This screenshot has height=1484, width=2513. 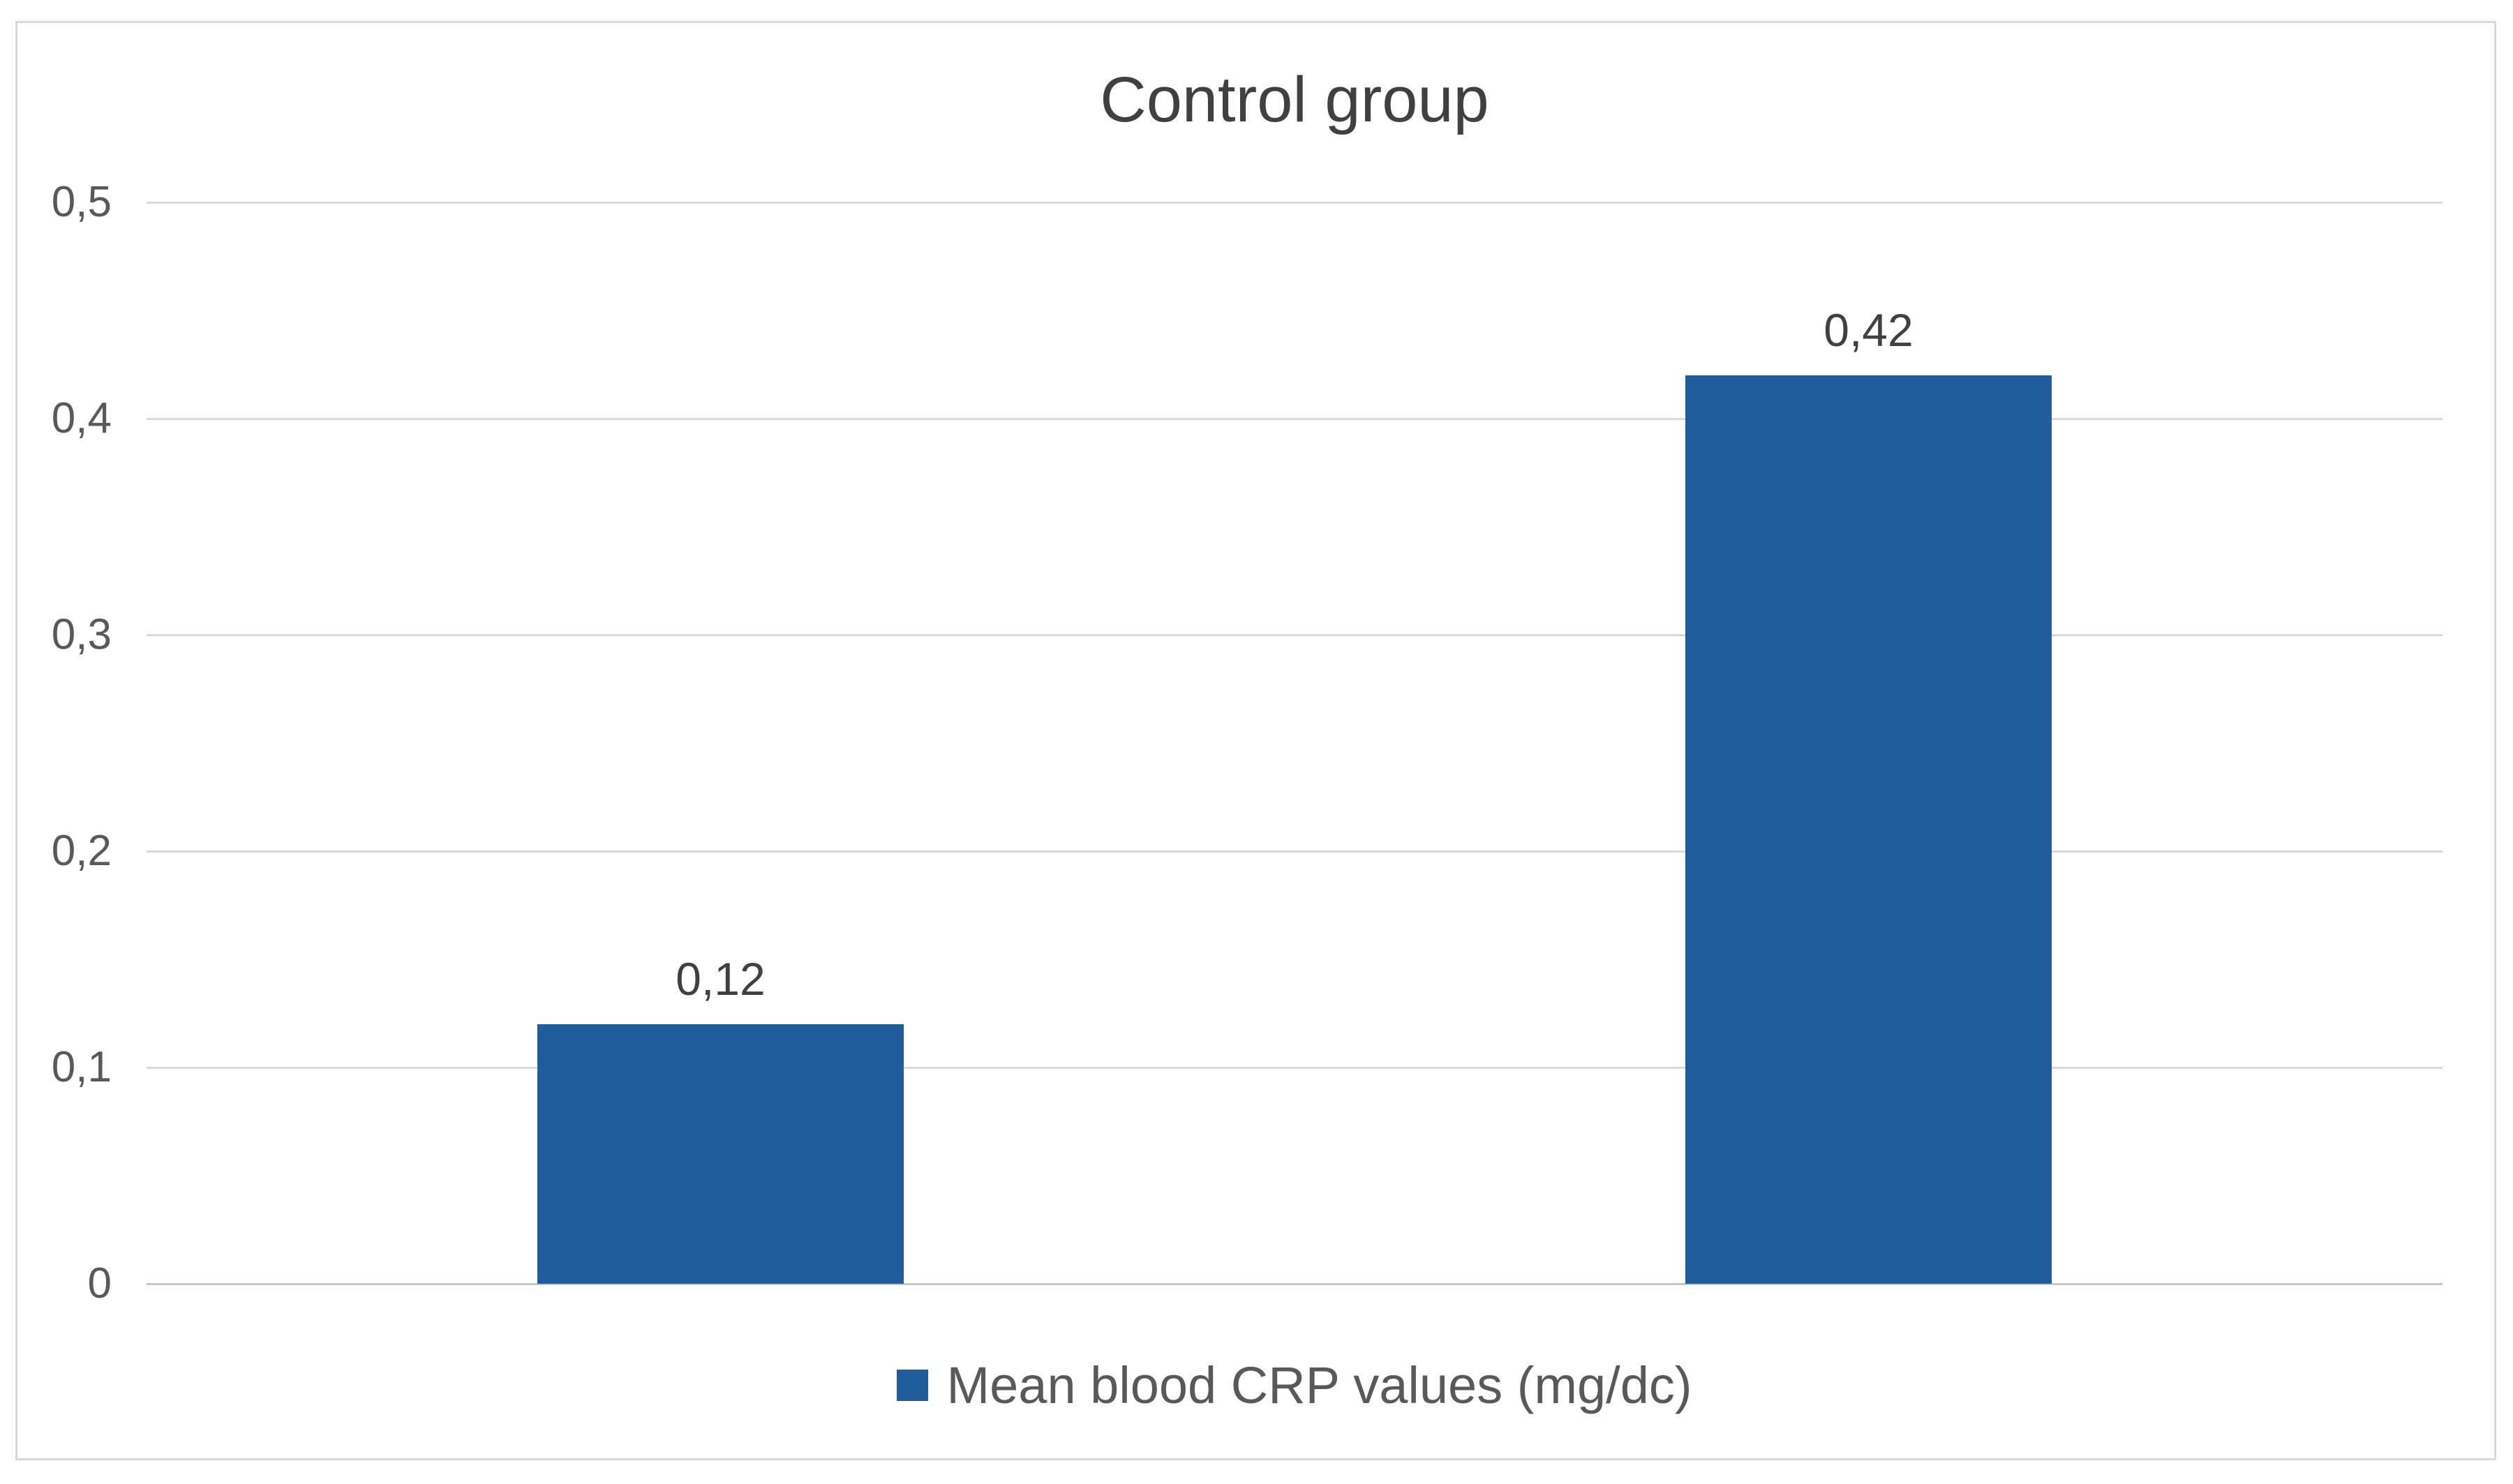 I want to click on y-tick-label: 0, so click(x=99, y=1283).